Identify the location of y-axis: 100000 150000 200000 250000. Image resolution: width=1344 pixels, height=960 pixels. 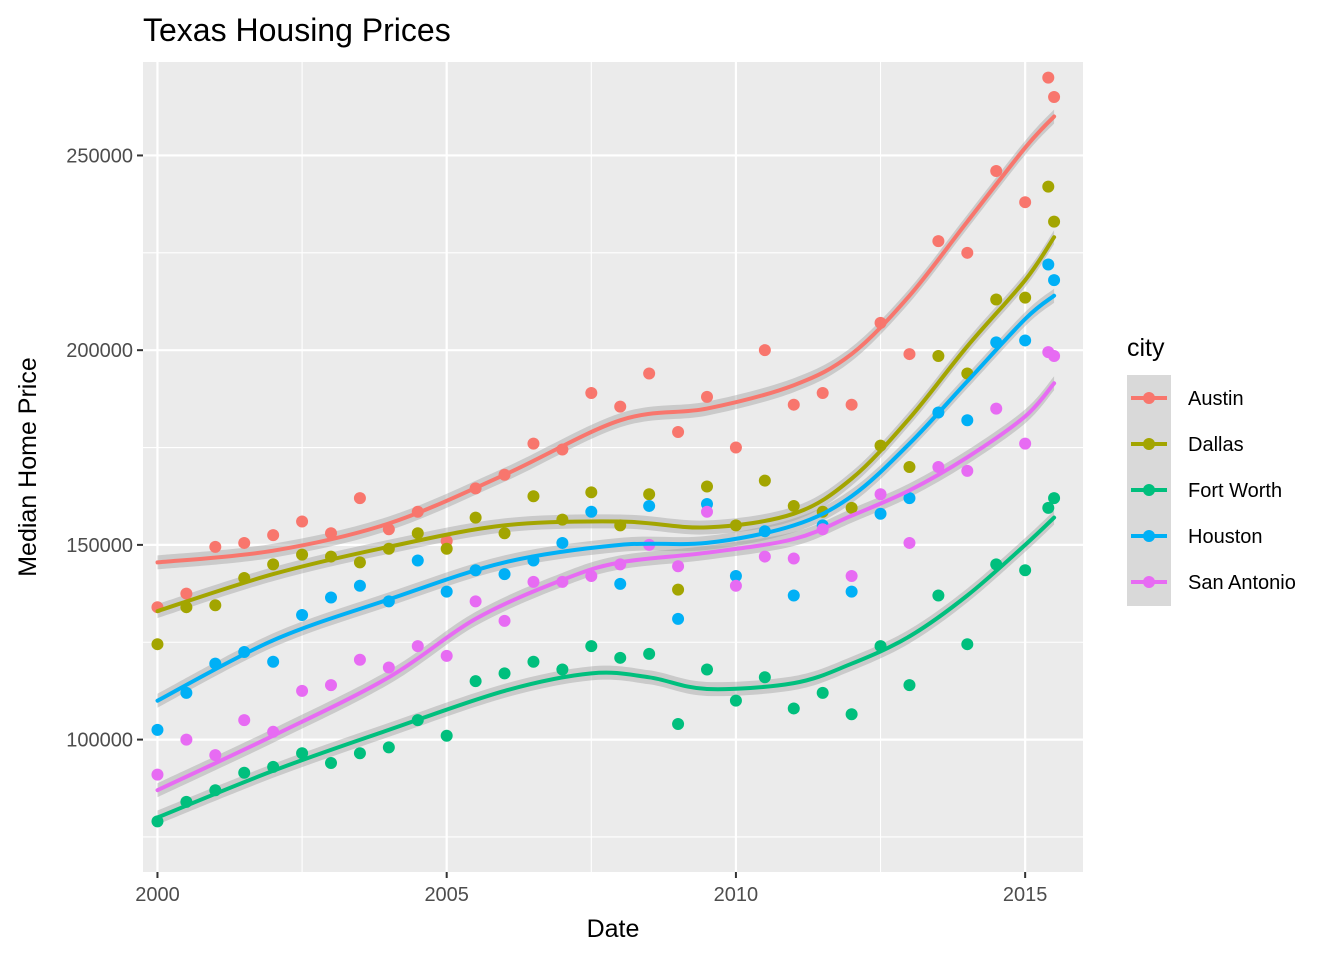
(104, 448).